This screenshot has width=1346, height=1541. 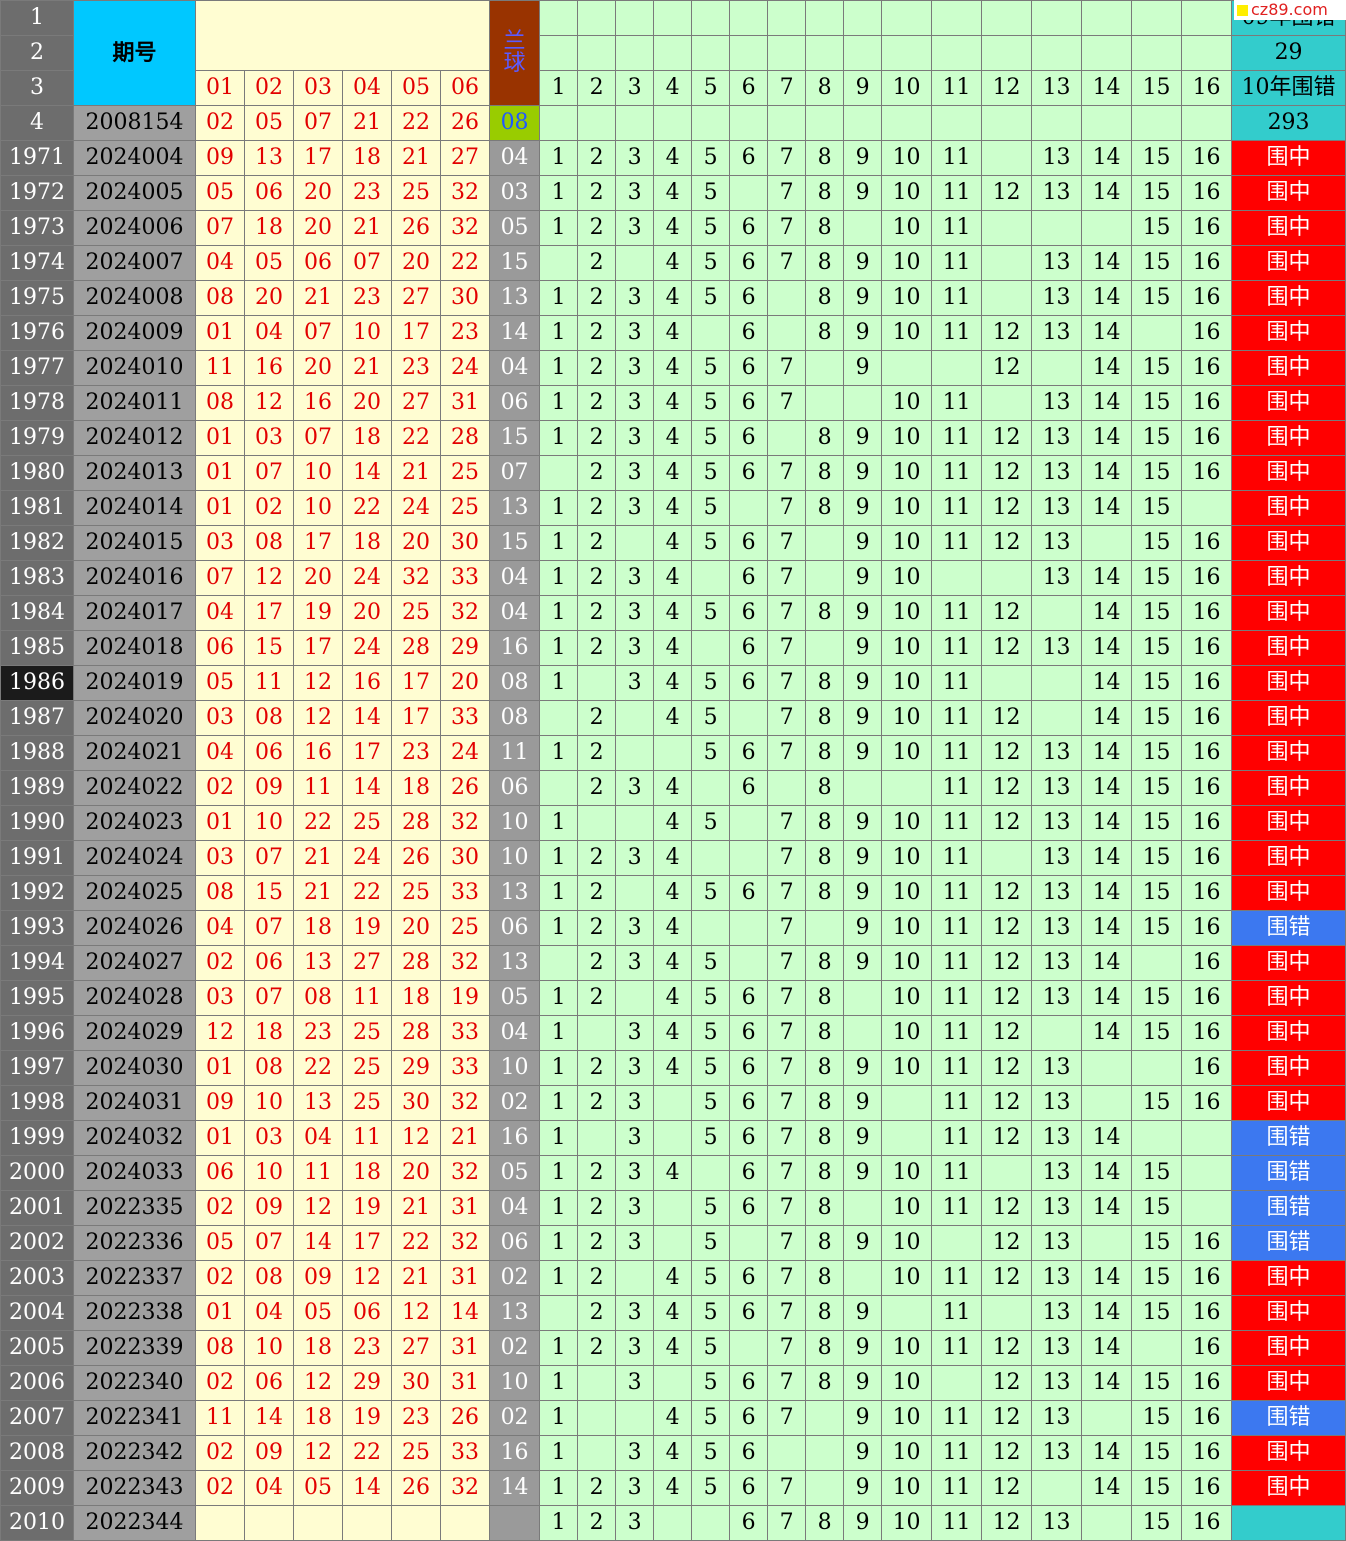 What do you see at coordinates (220, 438) in the screenshot?
I see `red-ball-cell: 01` at bounding box center [220, 438].